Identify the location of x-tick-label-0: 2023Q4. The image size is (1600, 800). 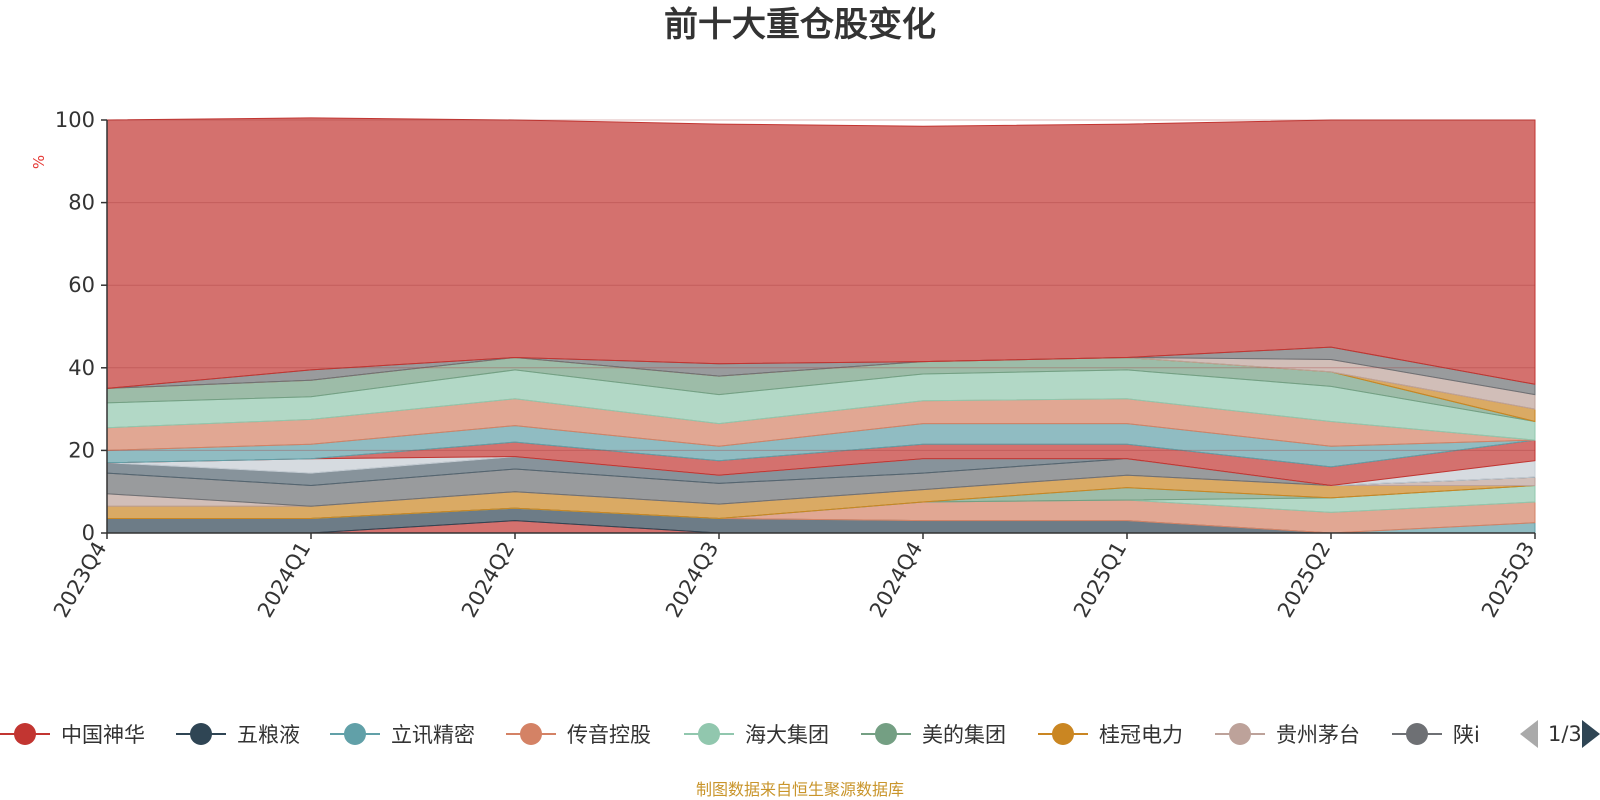
(80, 580).